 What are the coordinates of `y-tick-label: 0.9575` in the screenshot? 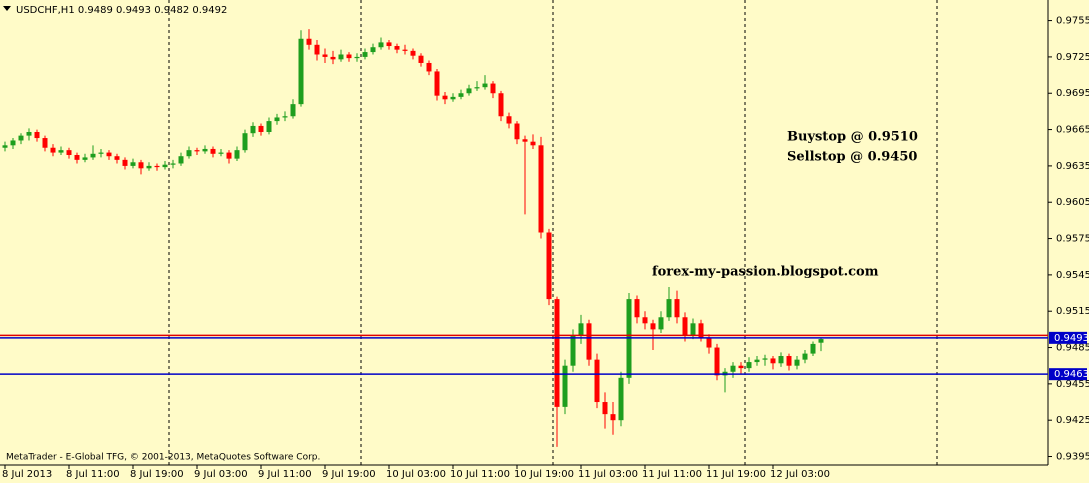 It's located at (1072, 239).